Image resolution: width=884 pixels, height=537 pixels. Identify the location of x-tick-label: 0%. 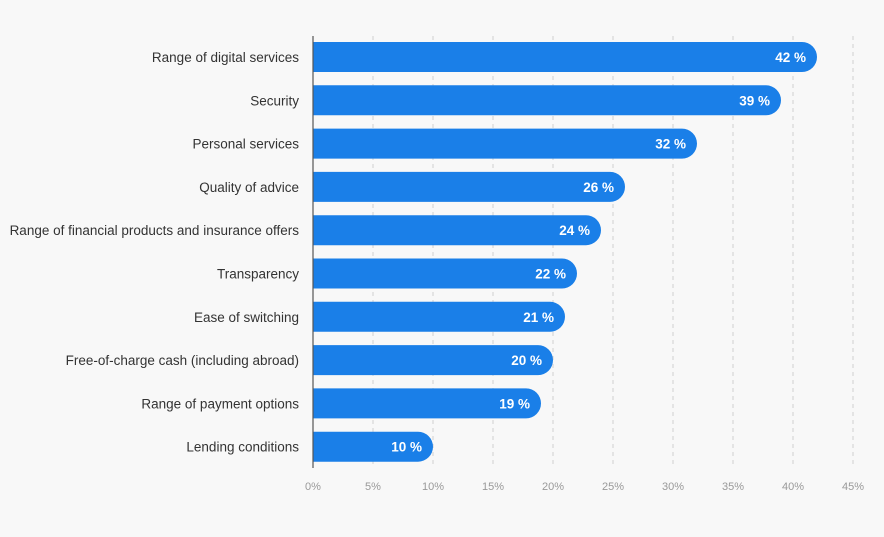
(313, 487).